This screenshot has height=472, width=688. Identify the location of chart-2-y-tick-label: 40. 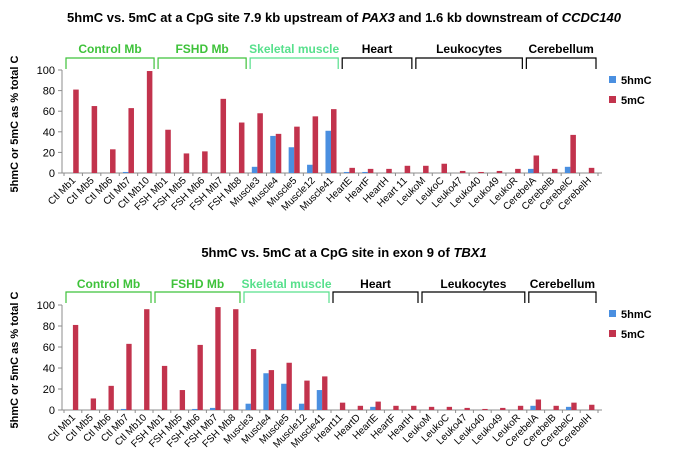
(49, 369).